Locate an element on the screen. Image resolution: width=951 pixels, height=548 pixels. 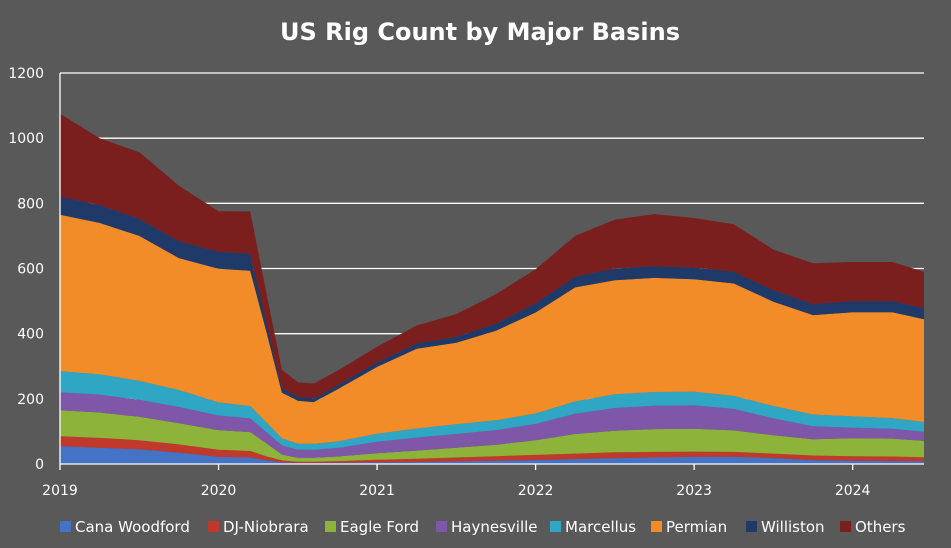
area-series-haynesville is located at coordinates (492, 425).